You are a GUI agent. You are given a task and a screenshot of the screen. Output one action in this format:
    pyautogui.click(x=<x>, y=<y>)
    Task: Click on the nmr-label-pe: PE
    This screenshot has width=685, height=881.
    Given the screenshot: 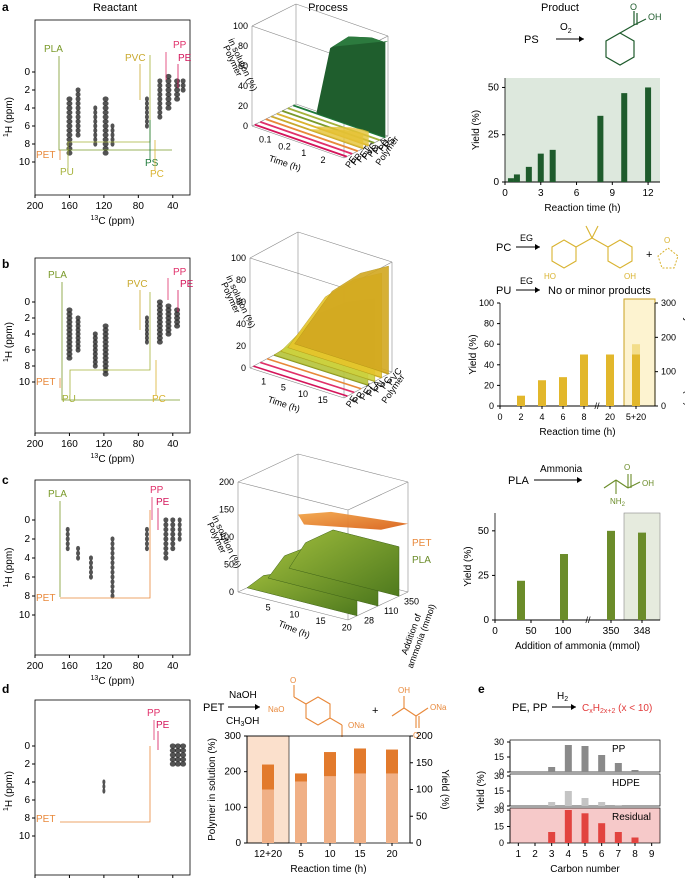 What is the action you would take?
    pyautogui.click(x=163, y=725)
    